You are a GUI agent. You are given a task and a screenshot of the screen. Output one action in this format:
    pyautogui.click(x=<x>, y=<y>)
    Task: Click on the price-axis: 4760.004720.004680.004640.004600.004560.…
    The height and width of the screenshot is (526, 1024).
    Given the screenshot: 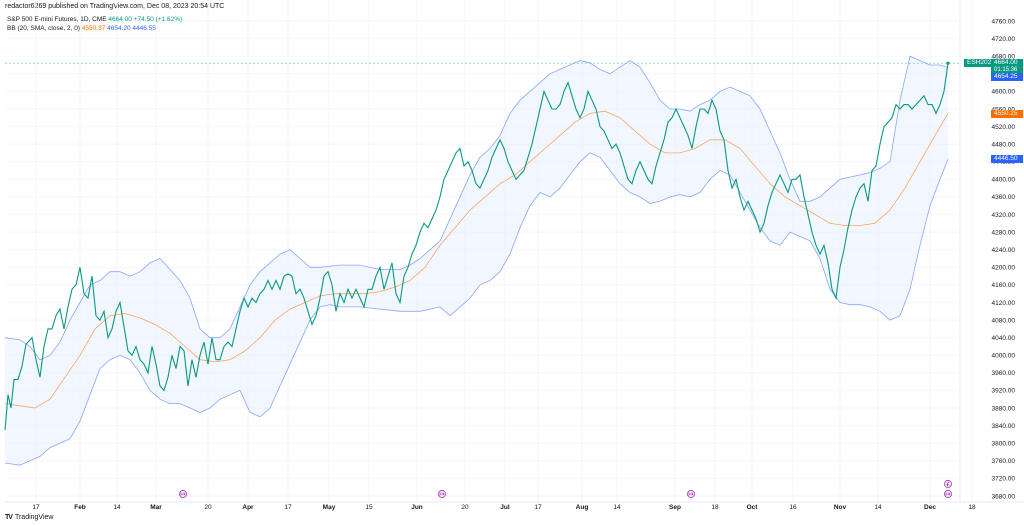 What is the action you would take?
    pyautogui.click(x=1004, y=259)
    